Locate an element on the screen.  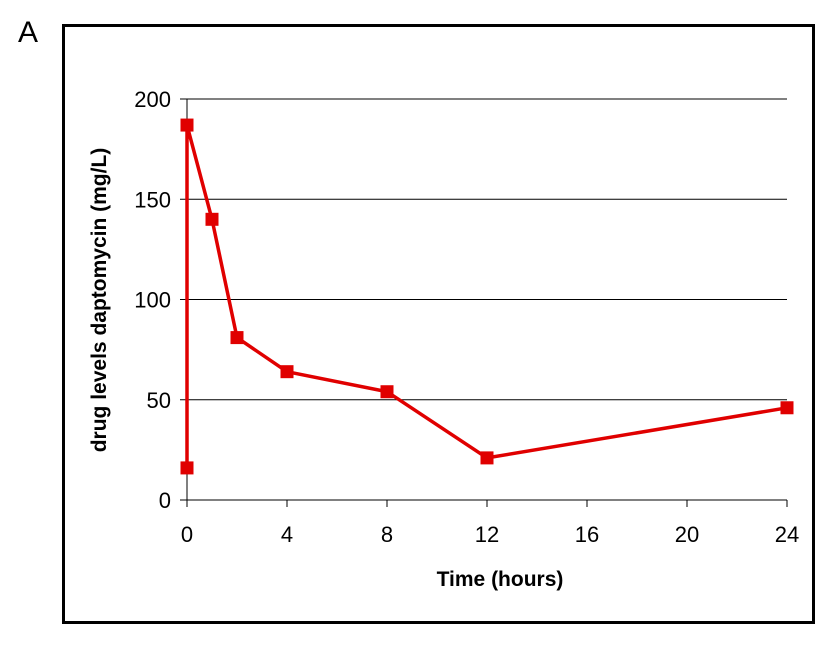
y-tick-label: 0 is located at coordinates (165, 500).